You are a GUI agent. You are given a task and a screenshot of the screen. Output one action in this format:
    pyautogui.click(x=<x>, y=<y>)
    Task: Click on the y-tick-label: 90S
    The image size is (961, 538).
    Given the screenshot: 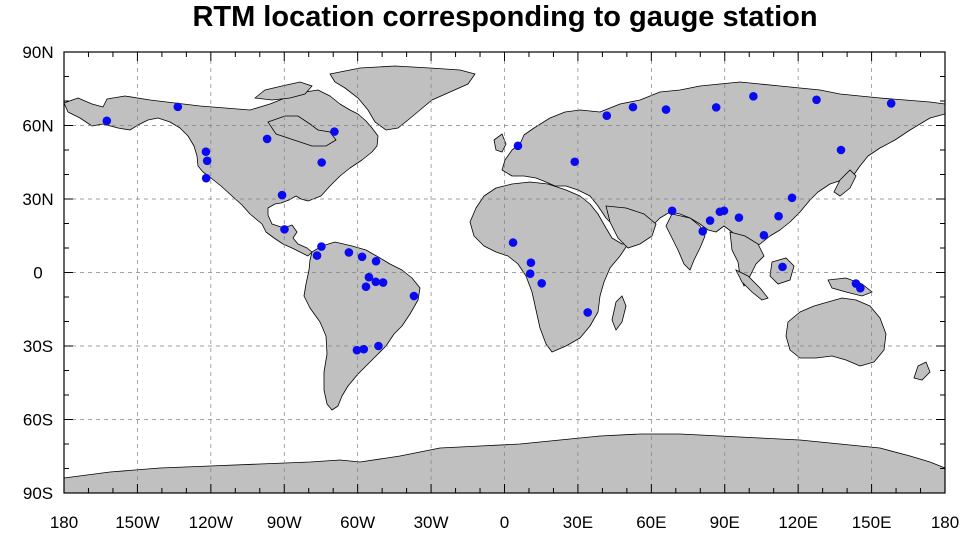 What is the action you would take?
    pyautogui.click(x=38, y=493)
    